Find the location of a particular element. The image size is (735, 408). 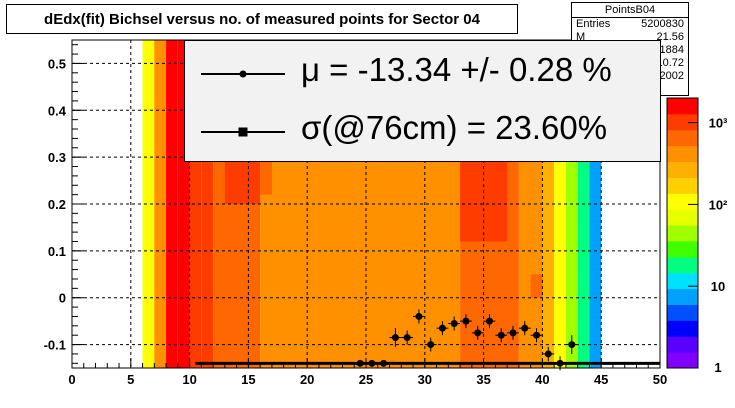

color-bar: 1 10 10² 10³ is located at coordinates (697, 236).